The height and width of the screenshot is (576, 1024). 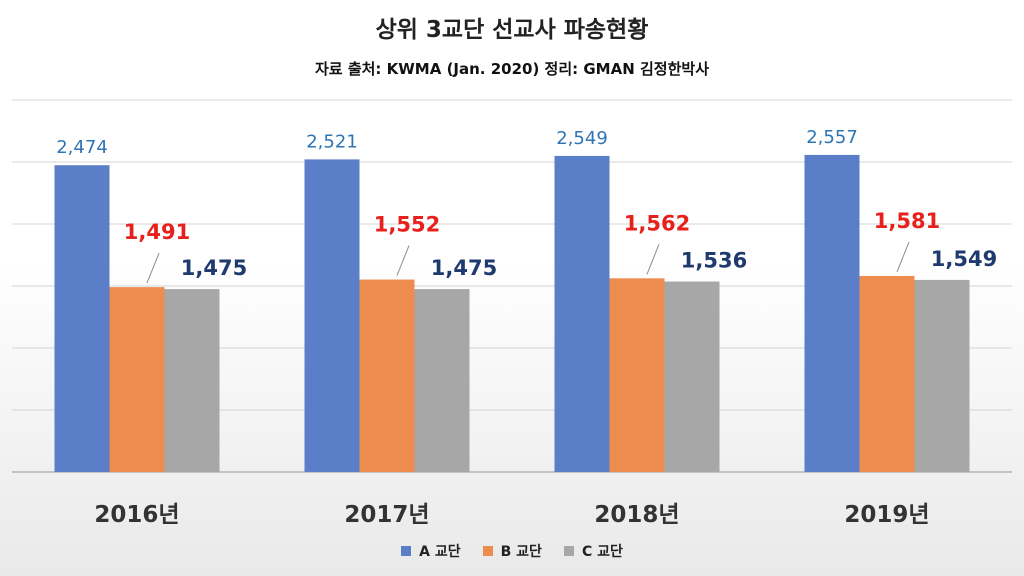 I want to click on data-label-b: 1,552, so click(x=407, y=225).